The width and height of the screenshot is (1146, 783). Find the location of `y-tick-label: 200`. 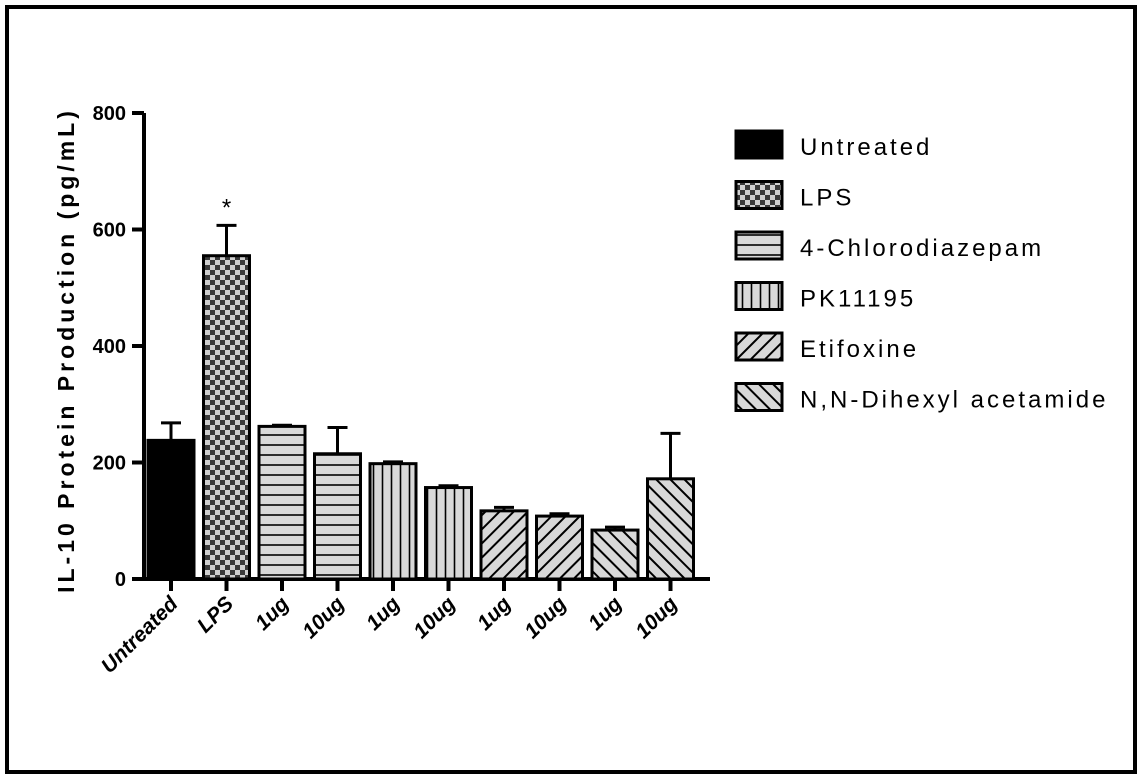

y-tick-label: 200 is located at coordinates (109, 464).